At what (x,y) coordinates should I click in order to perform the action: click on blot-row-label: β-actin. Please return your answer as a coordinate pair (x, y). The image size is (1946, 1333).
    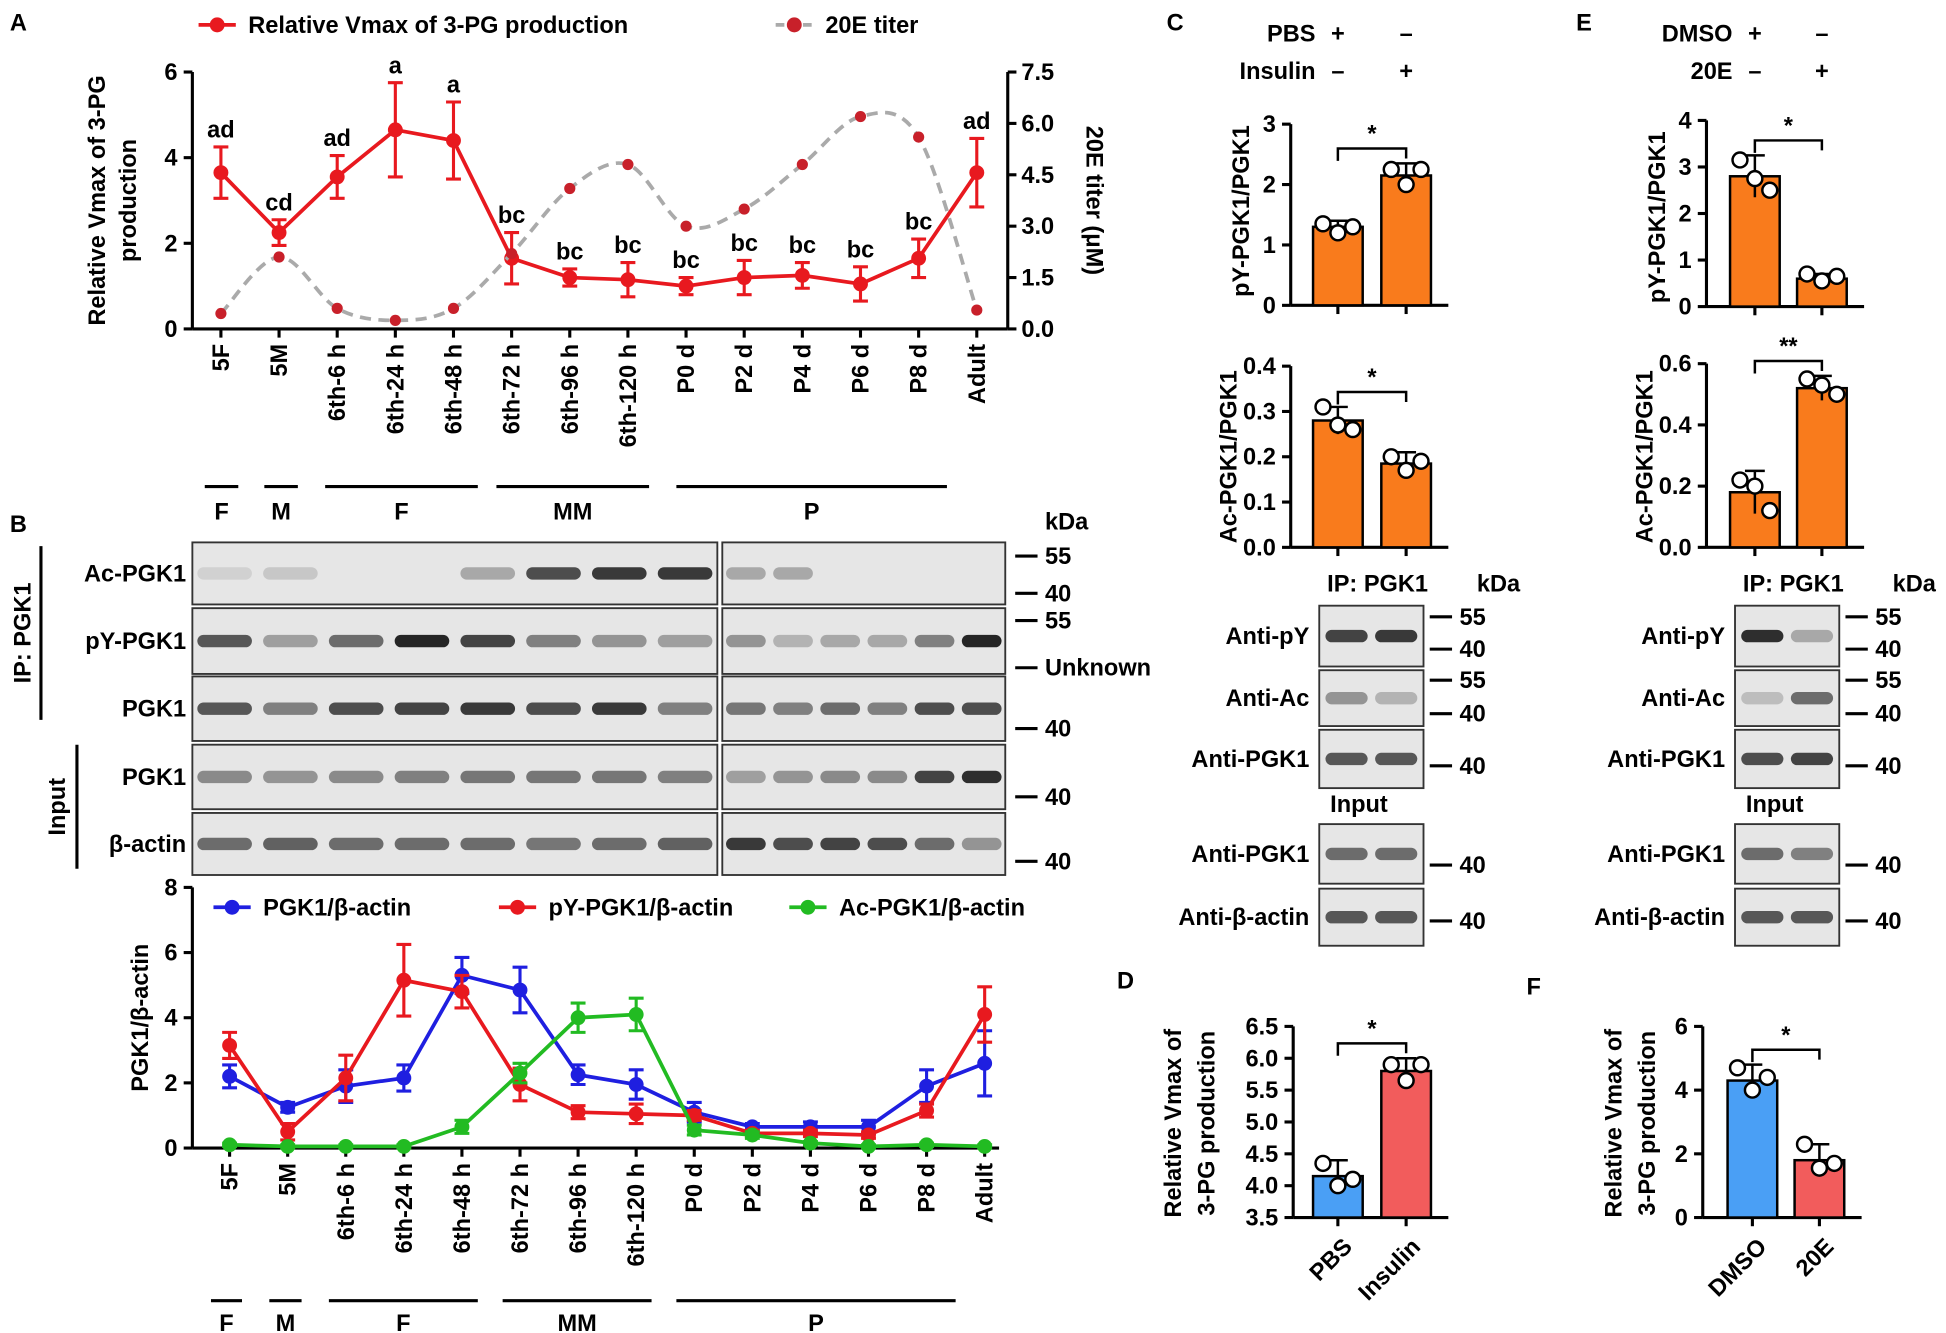
    Looking at the image, I should click on (147, 844).